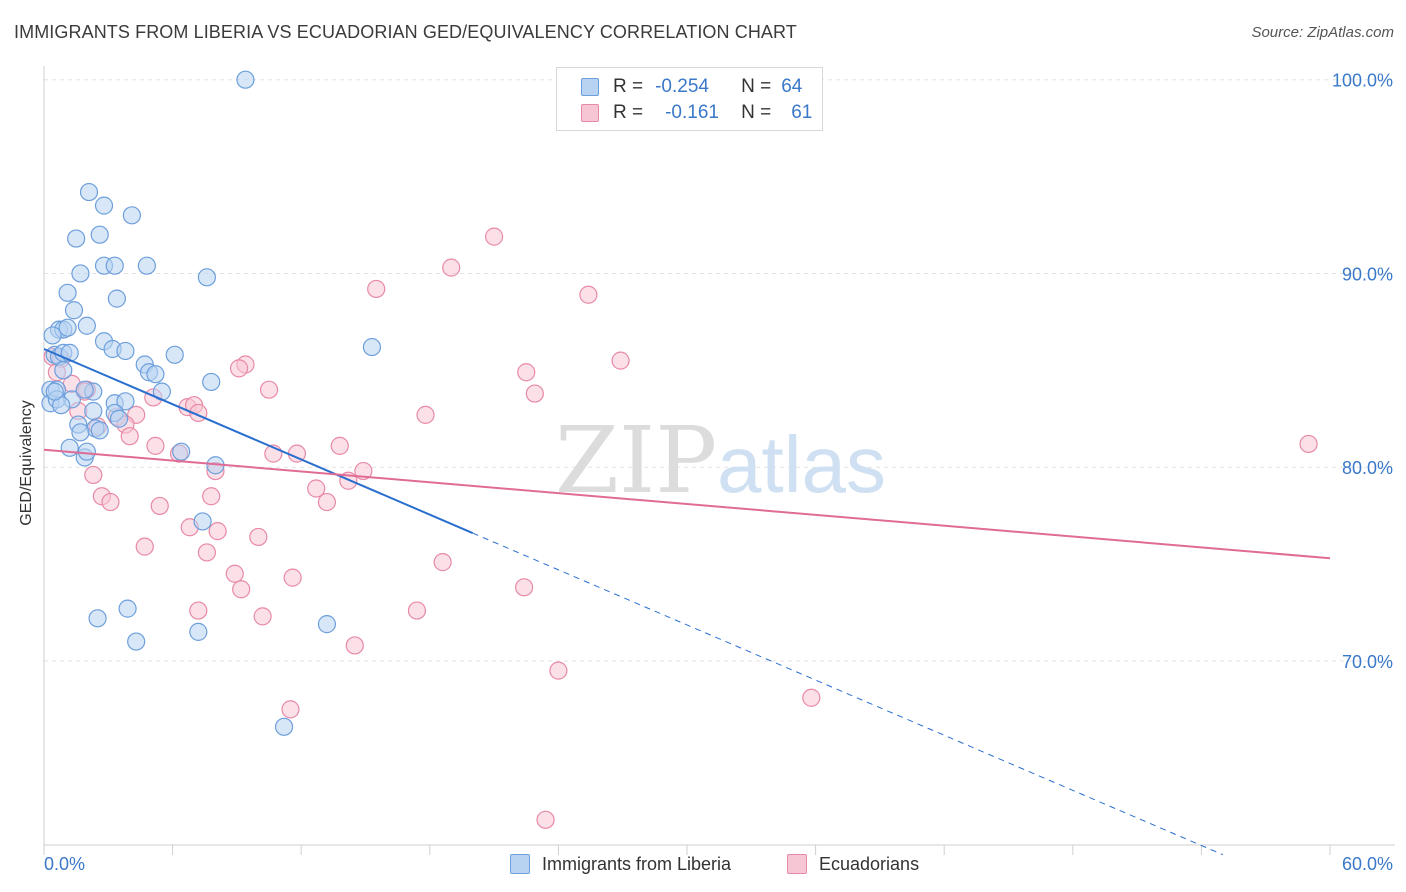 The height and width of the screenshot is (892, 1406). I want to click on legend-r-value: -0.161, so click(692, 112).